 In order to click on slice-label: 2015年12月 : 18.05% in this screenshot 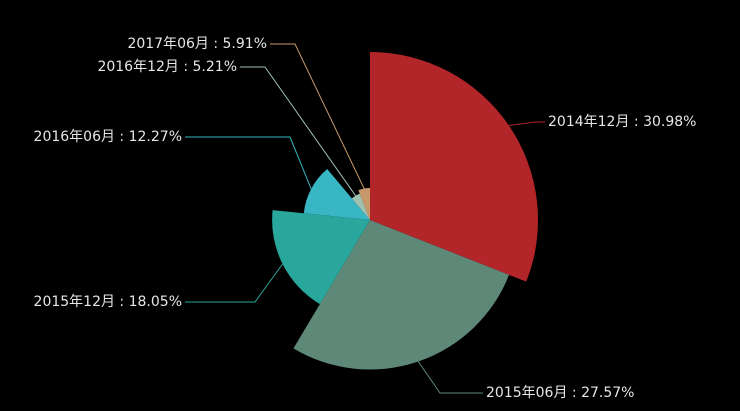, I will do `click(108, 302)`.